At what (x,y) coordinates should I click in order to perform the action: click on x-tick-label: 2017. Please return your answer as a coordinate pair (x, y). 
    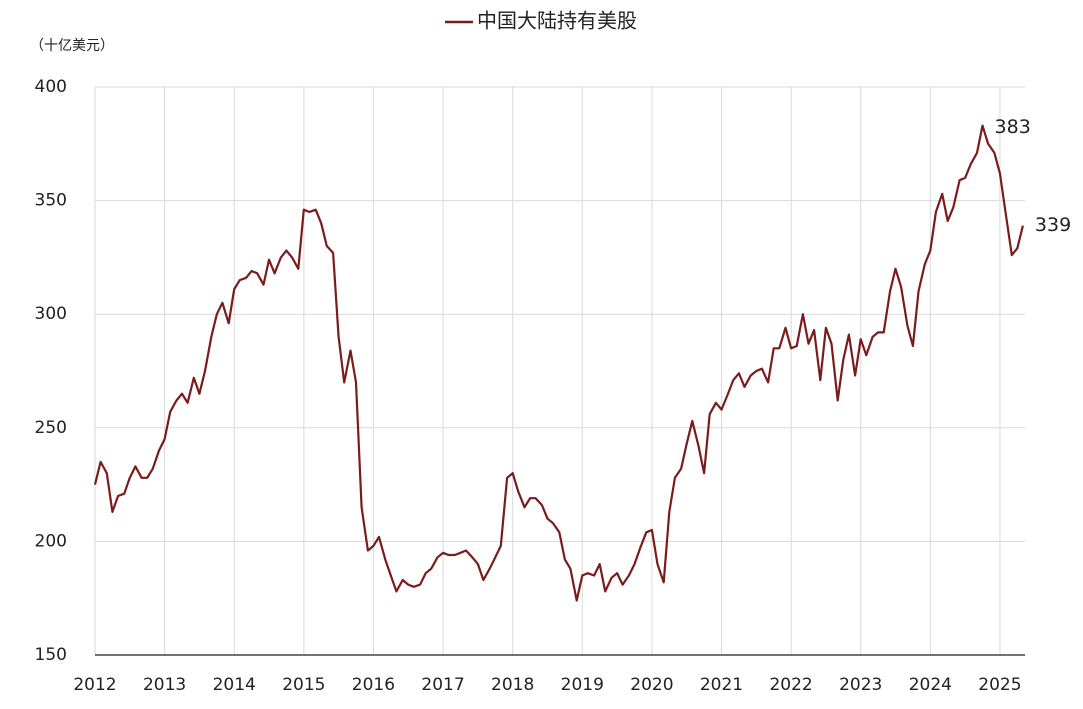
    Looking at the image, I should click on (442, 685).